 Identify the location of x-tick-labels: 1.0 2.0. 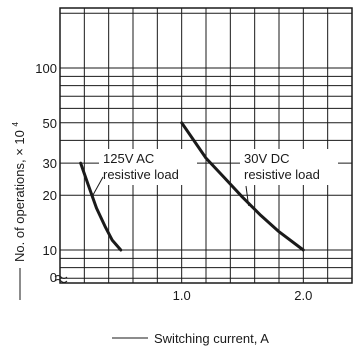
(243, 295).